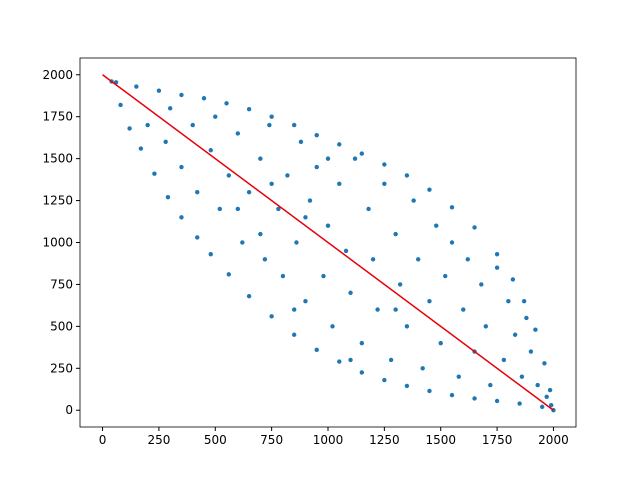  Describe the element at coordinates (61, 326) in the screenshot. I see `y-tick-label: 500` at that location.